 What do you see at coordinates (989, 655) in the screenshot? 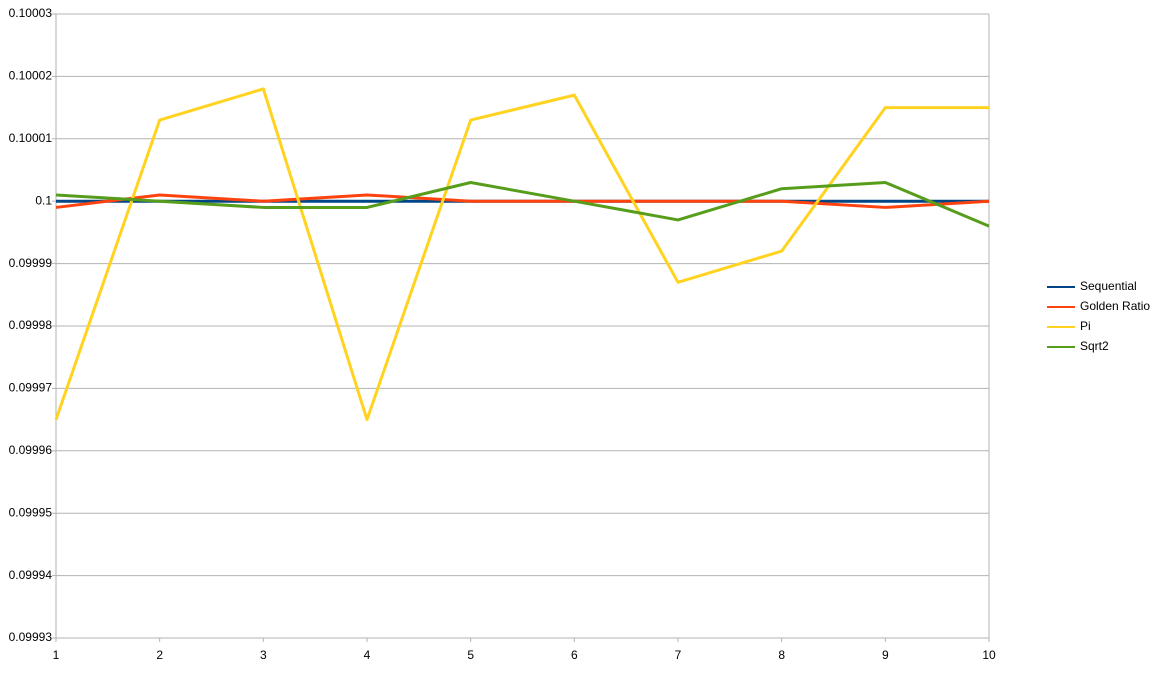
I see `x-tick-label: 10` at bounding box center [989, 655].